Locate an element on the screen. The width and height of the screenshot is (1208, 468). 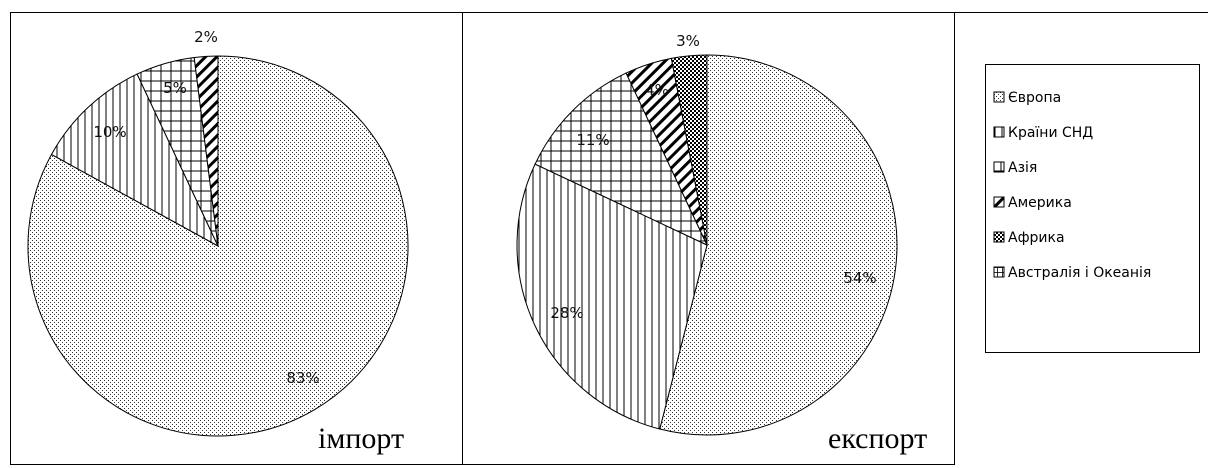
legend-label-5: Австралія і Океанія is located at coordinates (1079, 273).